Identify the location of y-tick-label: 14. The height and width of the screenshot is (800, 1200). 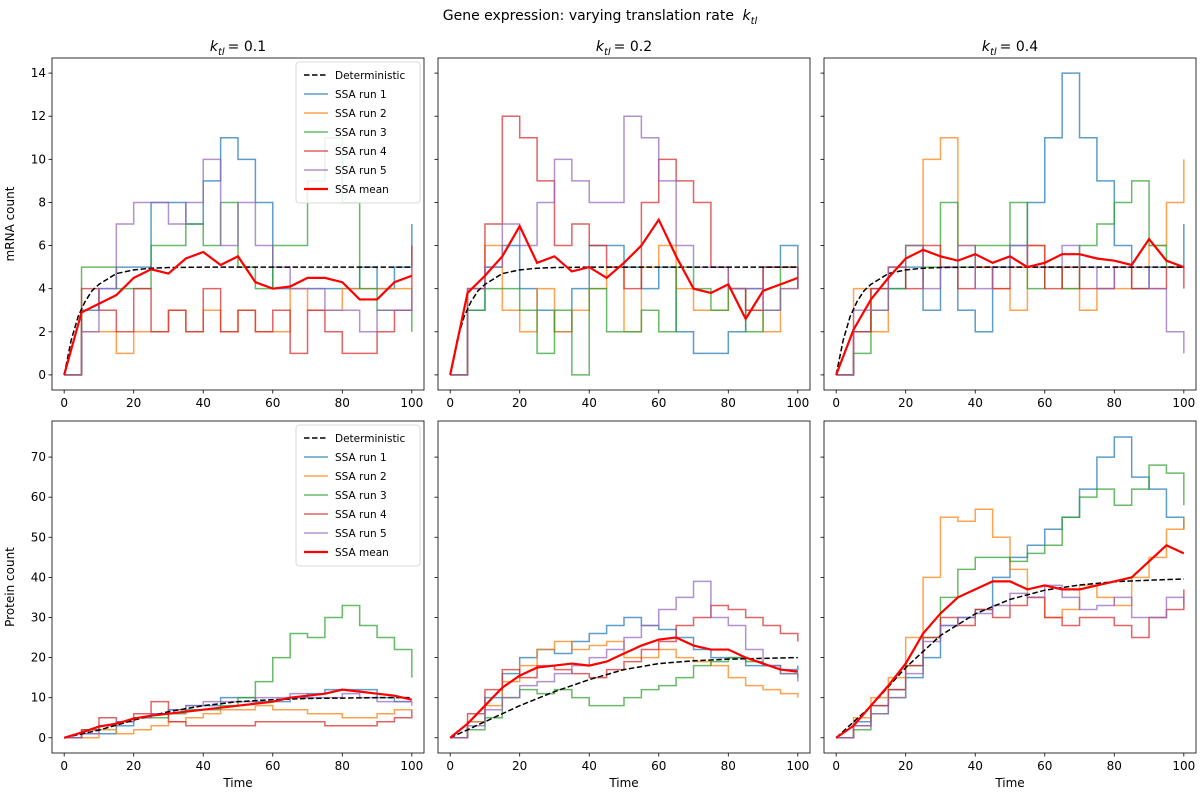
(38, 73).